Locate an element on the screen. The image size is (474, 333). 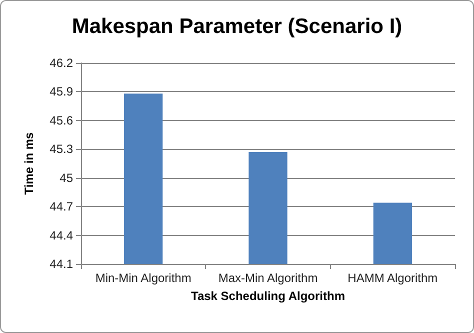
y-tick-label: 44.7 is located at coordinates (62, 207).